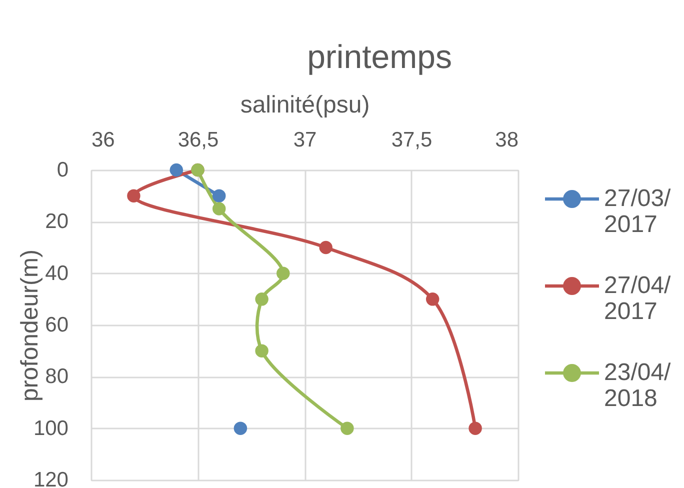  Describe the element at coordinates (638, 385) in the screenshot. I see `legend-label: 23/04/2018` at that location.